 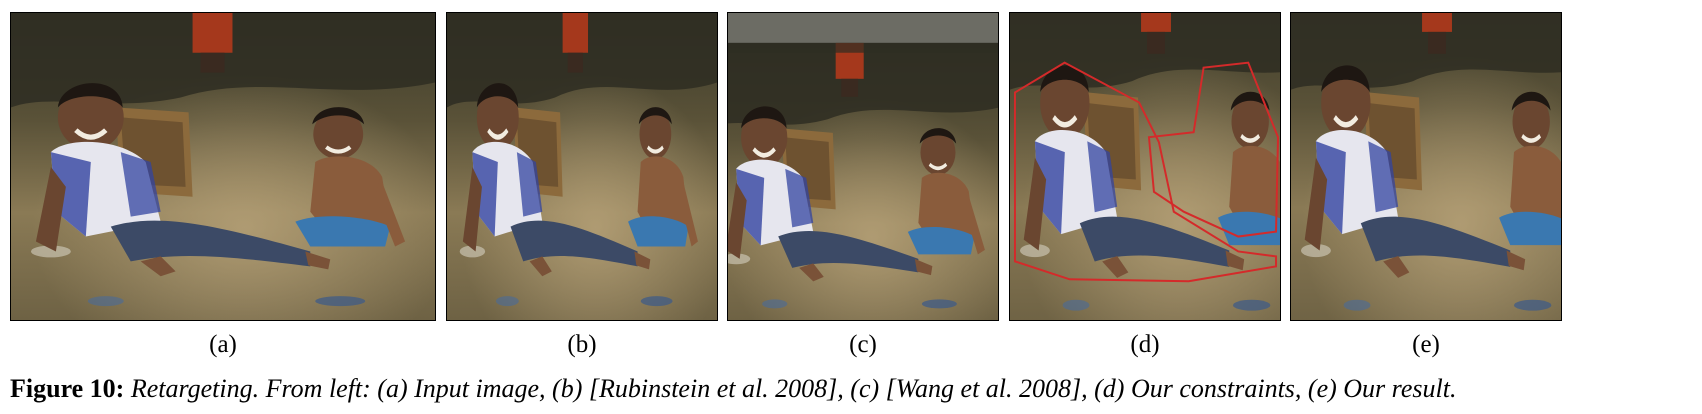 I want to click on panel-e-image, so click(x=1426, y=166).